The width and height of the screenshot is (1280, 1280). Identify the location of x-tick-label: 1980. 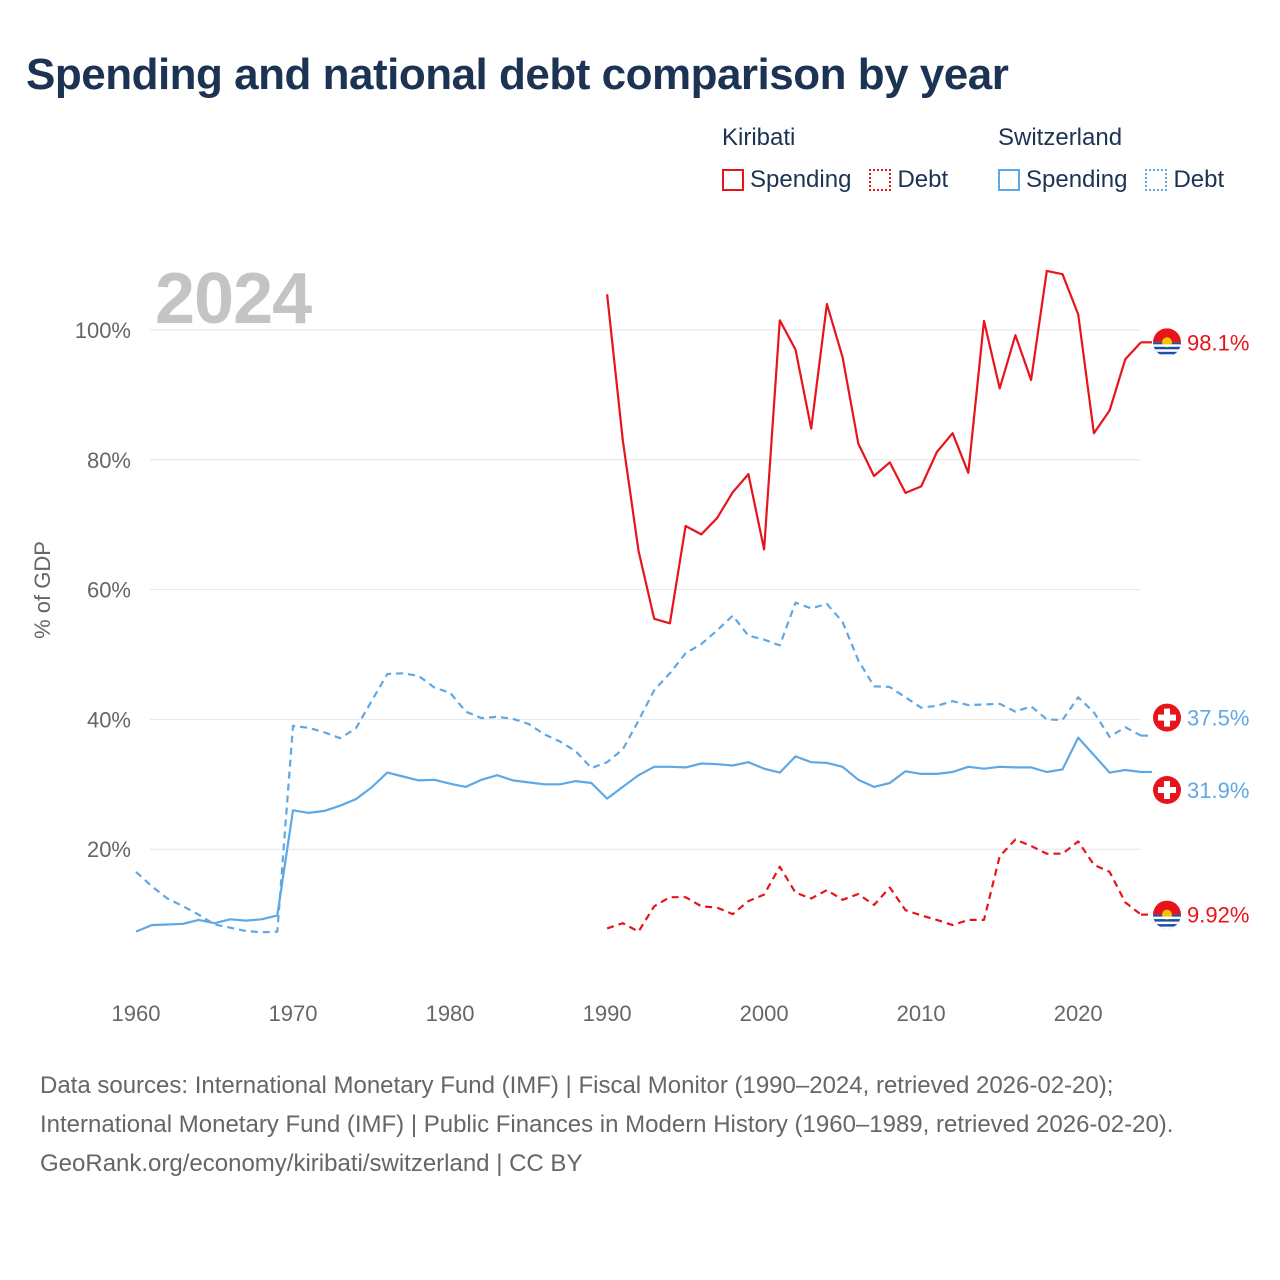
(450, 1013).